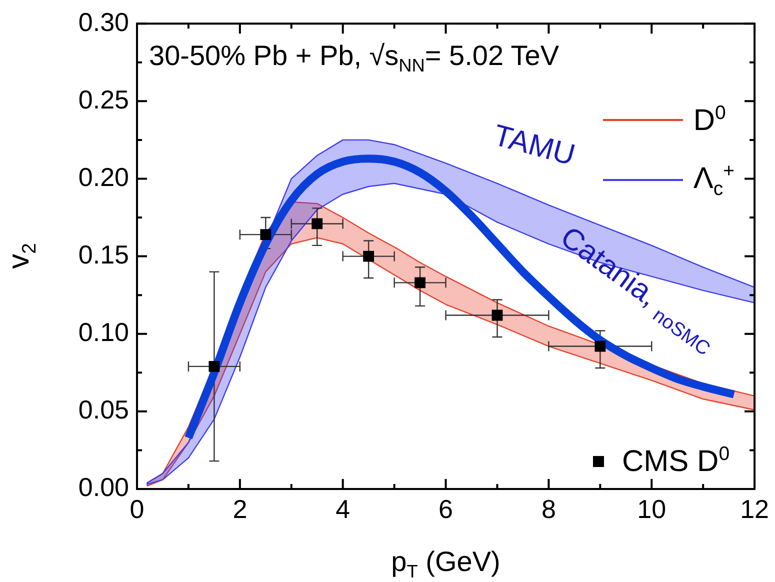 The width and height of the screenshot is (775, 582). I want to click on x-tick-label: 10, so click(651, 509).